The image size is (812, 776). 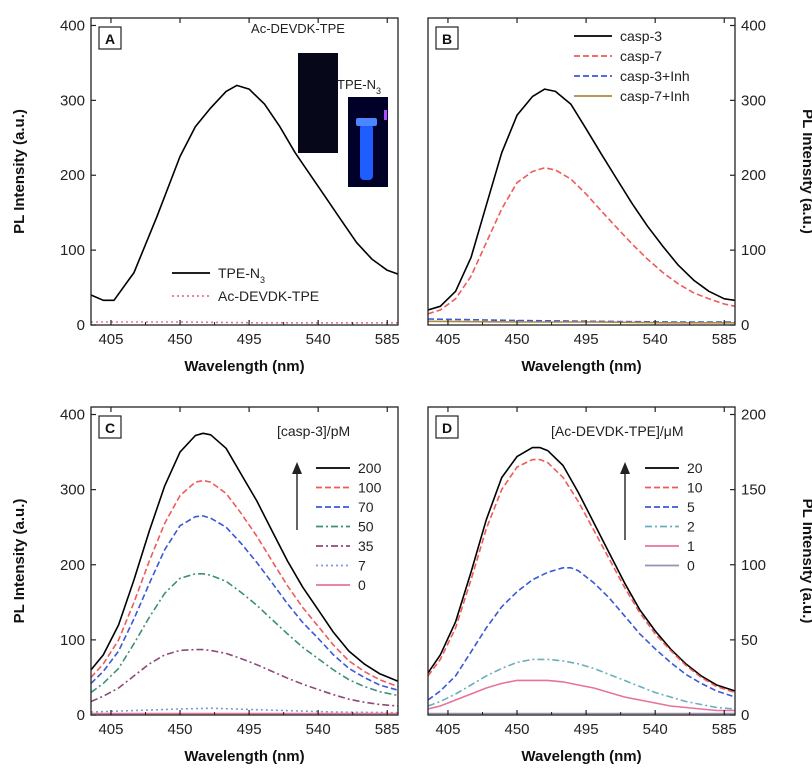 What do you see at coordinates (366, 527) in the screenshot?
I see `legend-label: 50` at bounding box center [366, 527].